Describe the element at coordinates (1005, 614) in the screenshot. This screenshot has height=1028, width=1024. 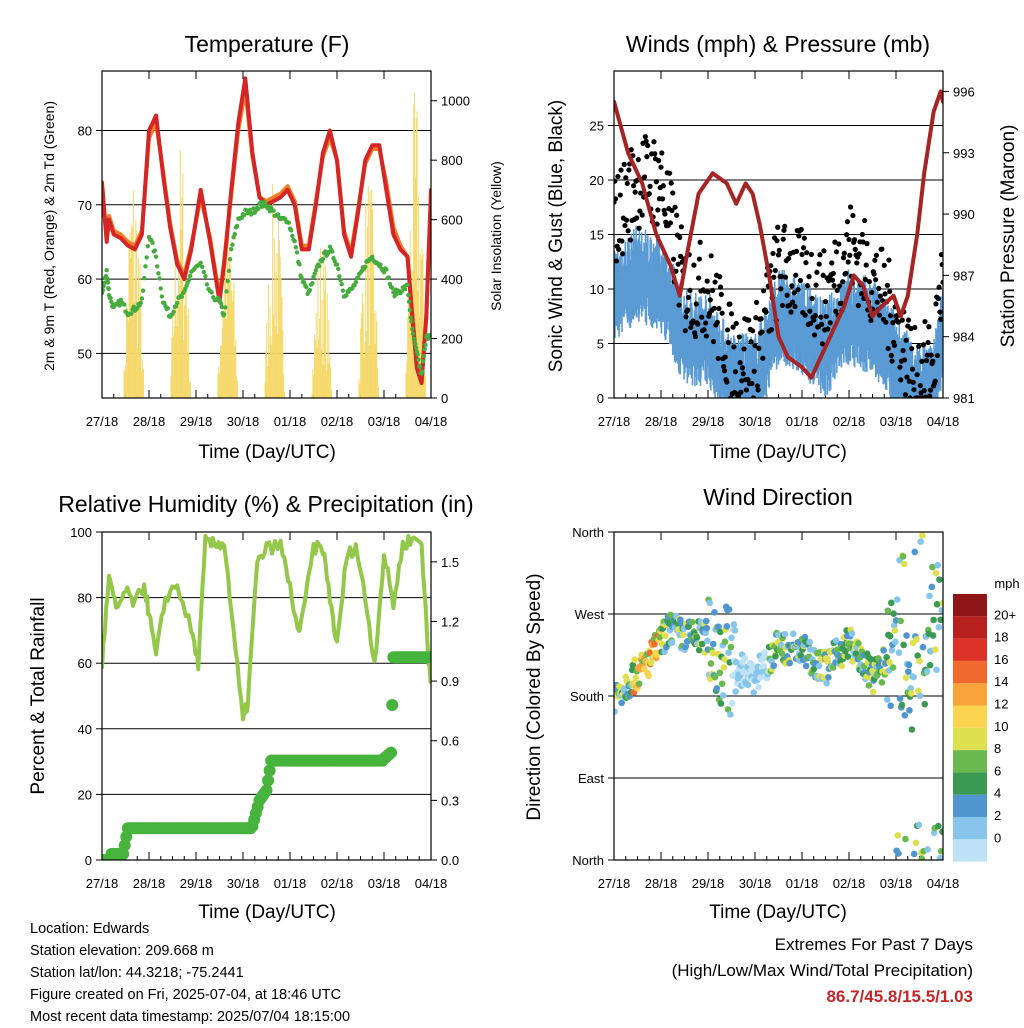
I see `colorbar-label: 20+` at that location.